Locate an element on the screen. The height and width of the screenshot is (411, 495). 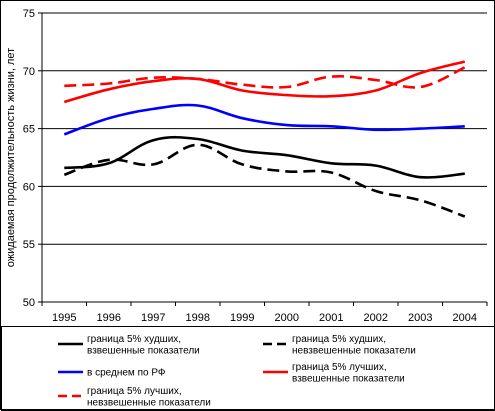
legend-label-5: невзвешенные показатели is located at coordinates (149, 403).